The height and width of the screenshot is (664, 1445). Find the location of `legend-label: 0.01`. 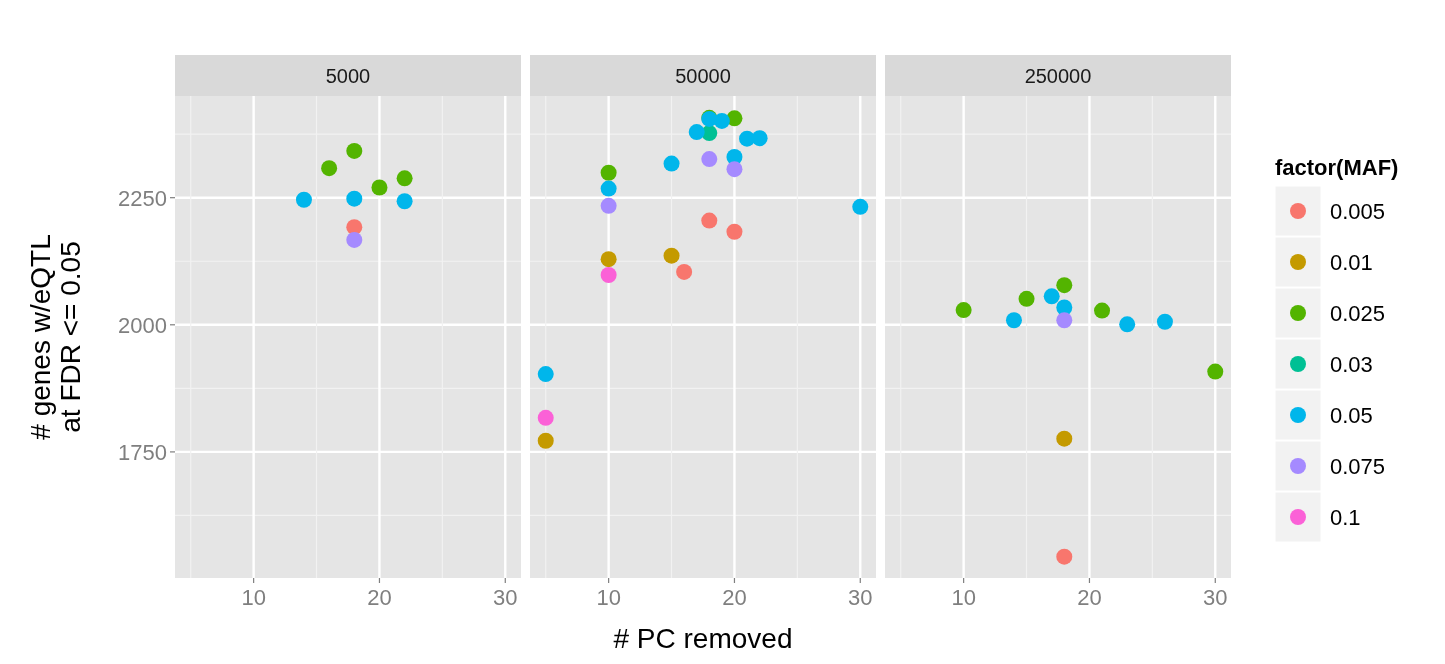

legend-label: 0.01 is located at coordinates (1351, 262).